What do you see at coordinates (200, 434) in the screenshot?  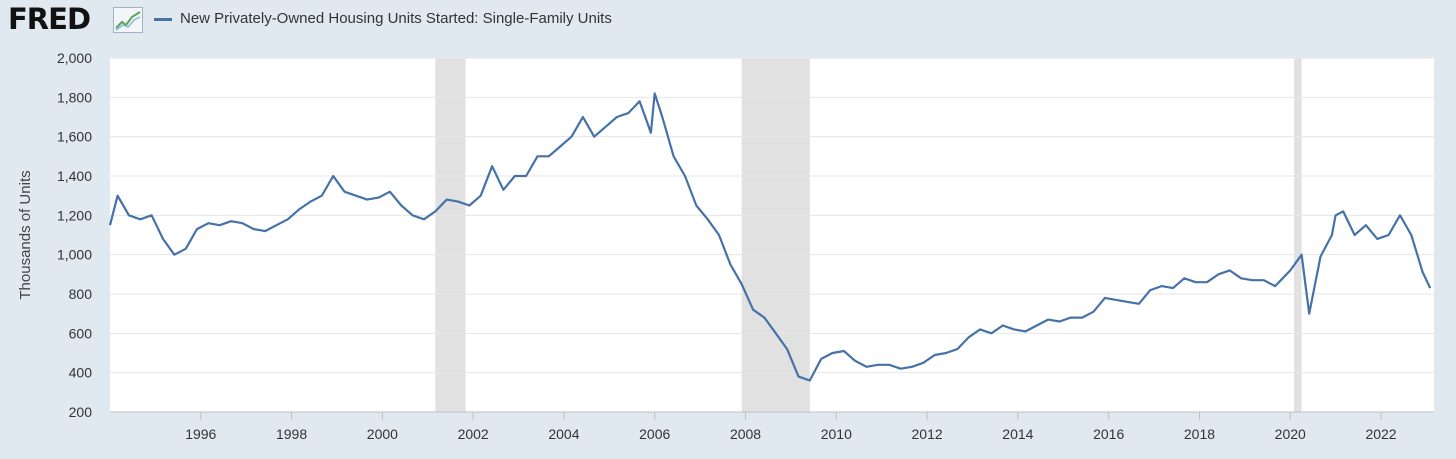 I see `x-tick-label: 1996` at bounding box center [200, 434].